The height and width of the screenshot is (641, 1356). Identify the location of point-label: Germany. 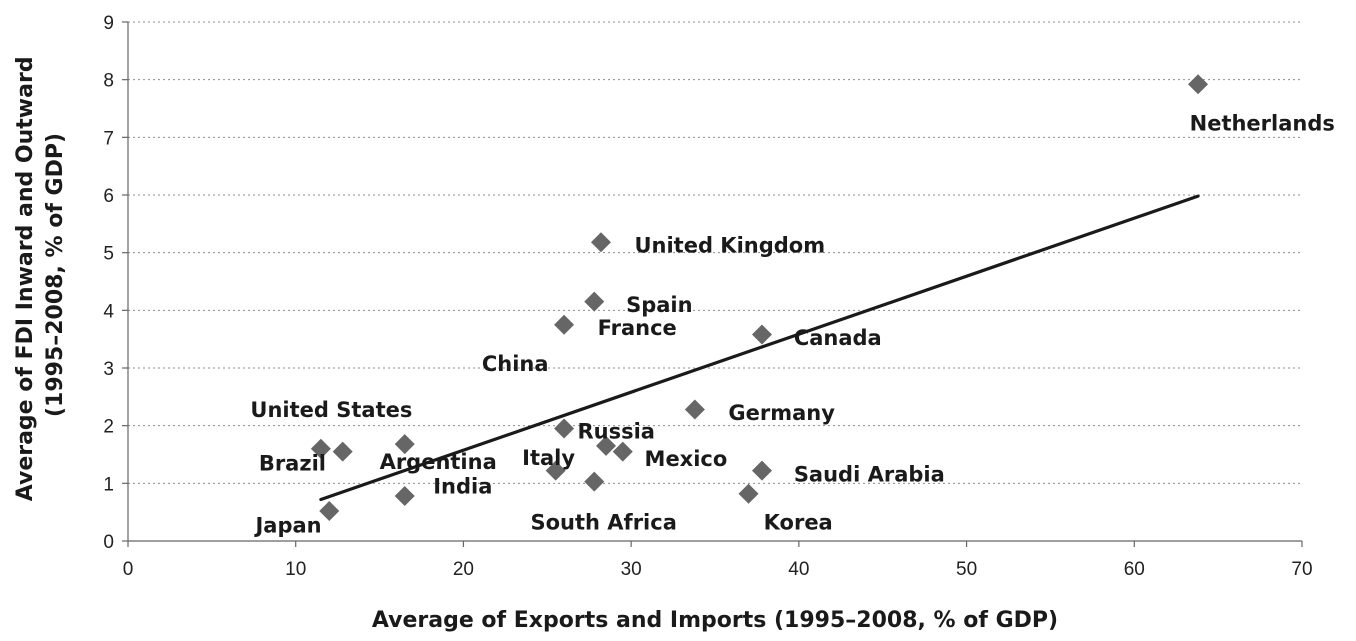
(781, 413).